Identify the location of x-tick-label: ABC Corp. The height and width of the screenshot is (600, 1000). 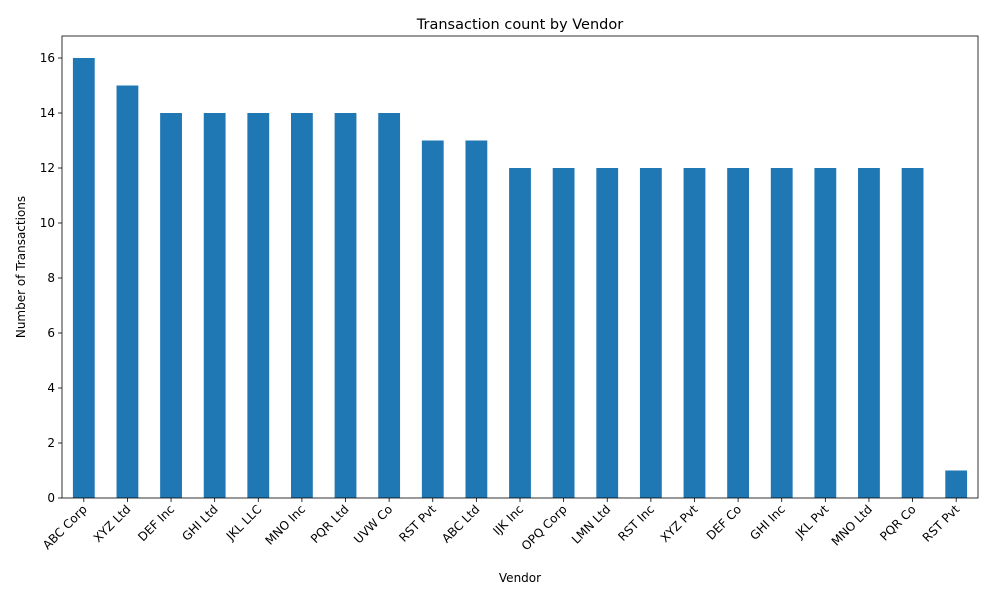
(65, 527).